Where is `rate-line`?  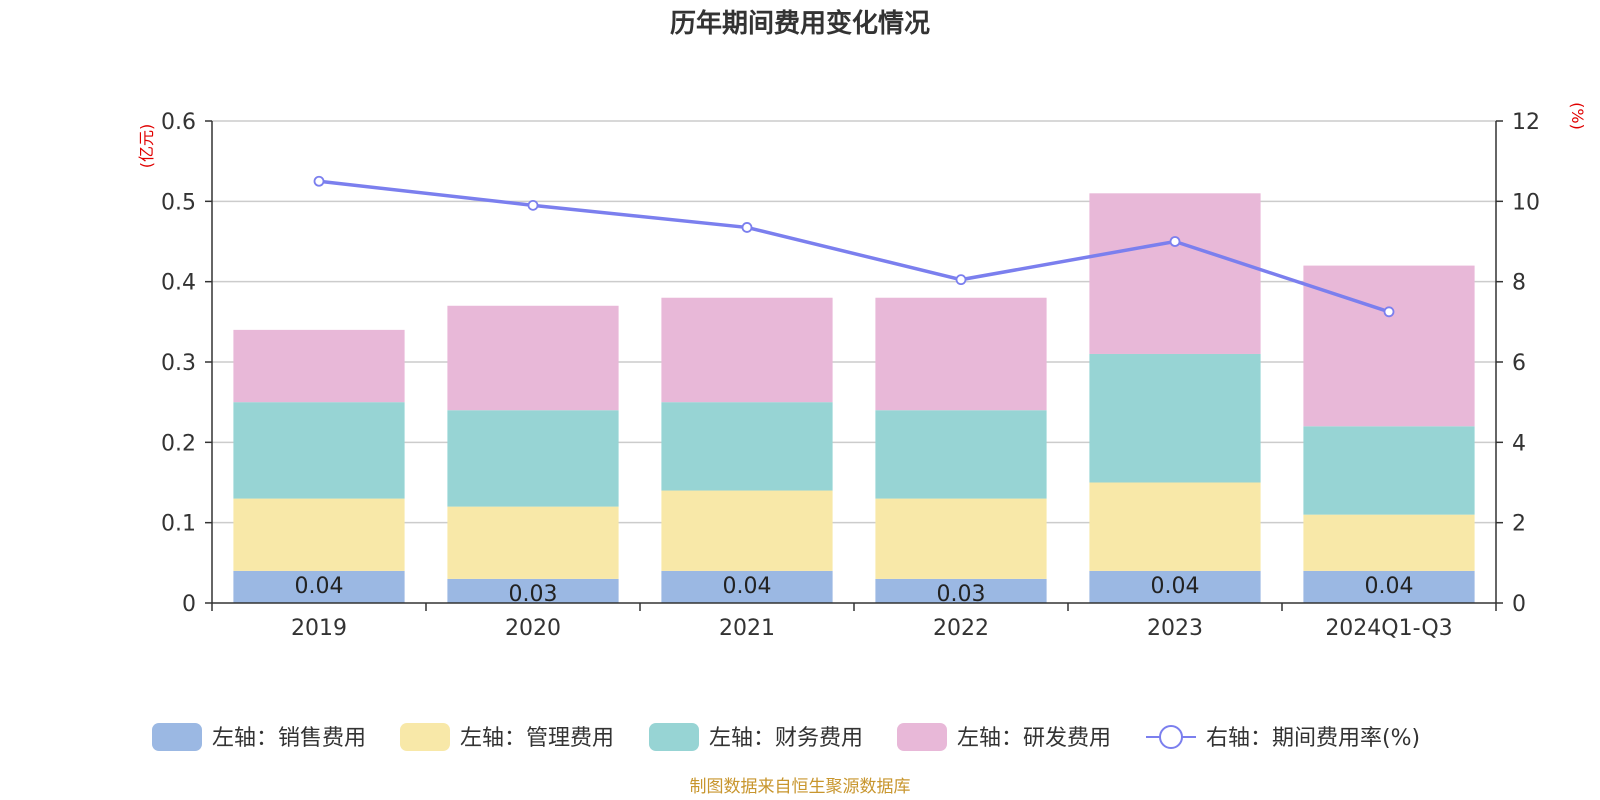 rate-line is located at coordinates (854, 246).